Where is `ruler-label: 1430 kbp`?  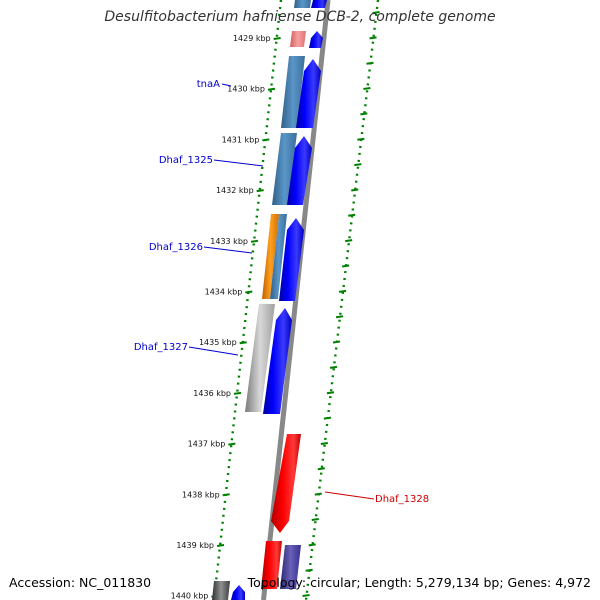 ruler-label: 1430 kbp is located at coordinates (246, 89).